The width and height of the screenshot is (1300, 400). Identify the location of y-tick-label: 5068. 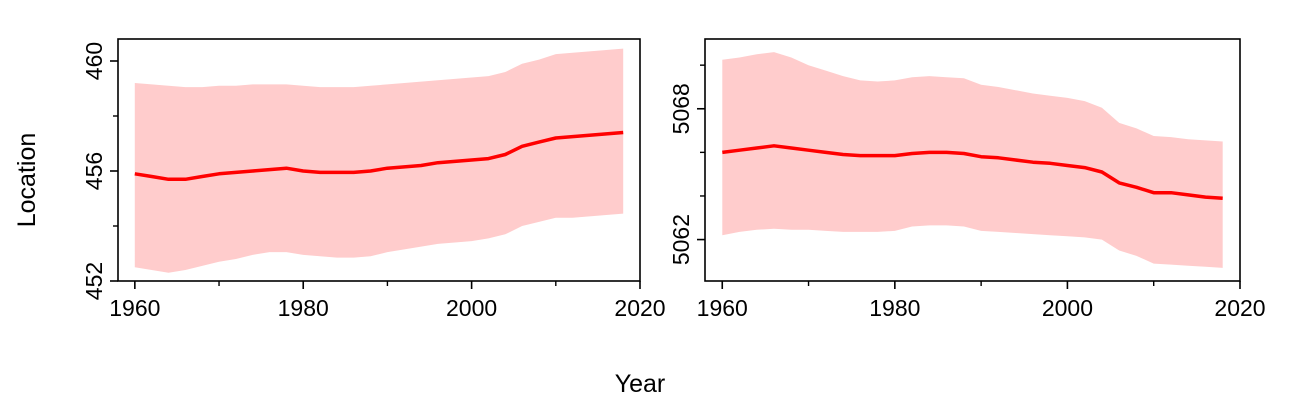
(681, 108).